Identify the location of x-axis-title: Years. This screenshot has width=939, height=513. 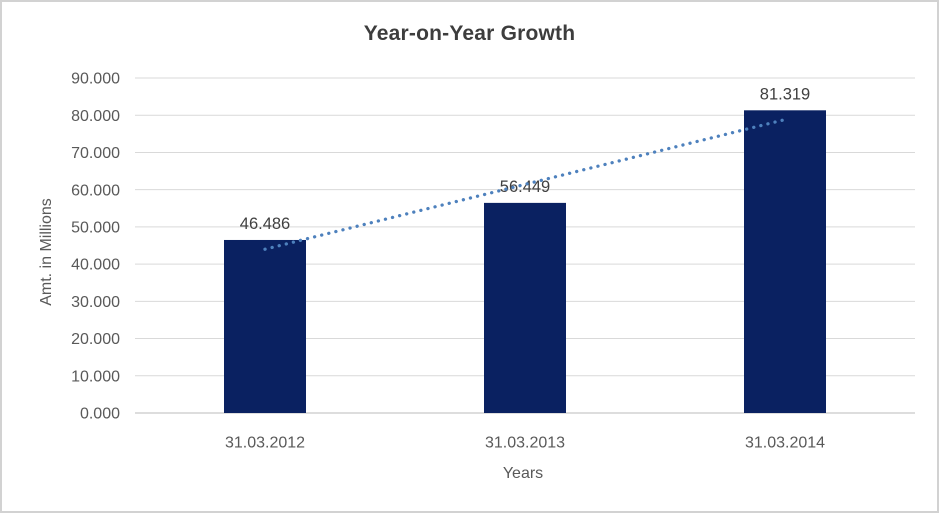
(523, 473).